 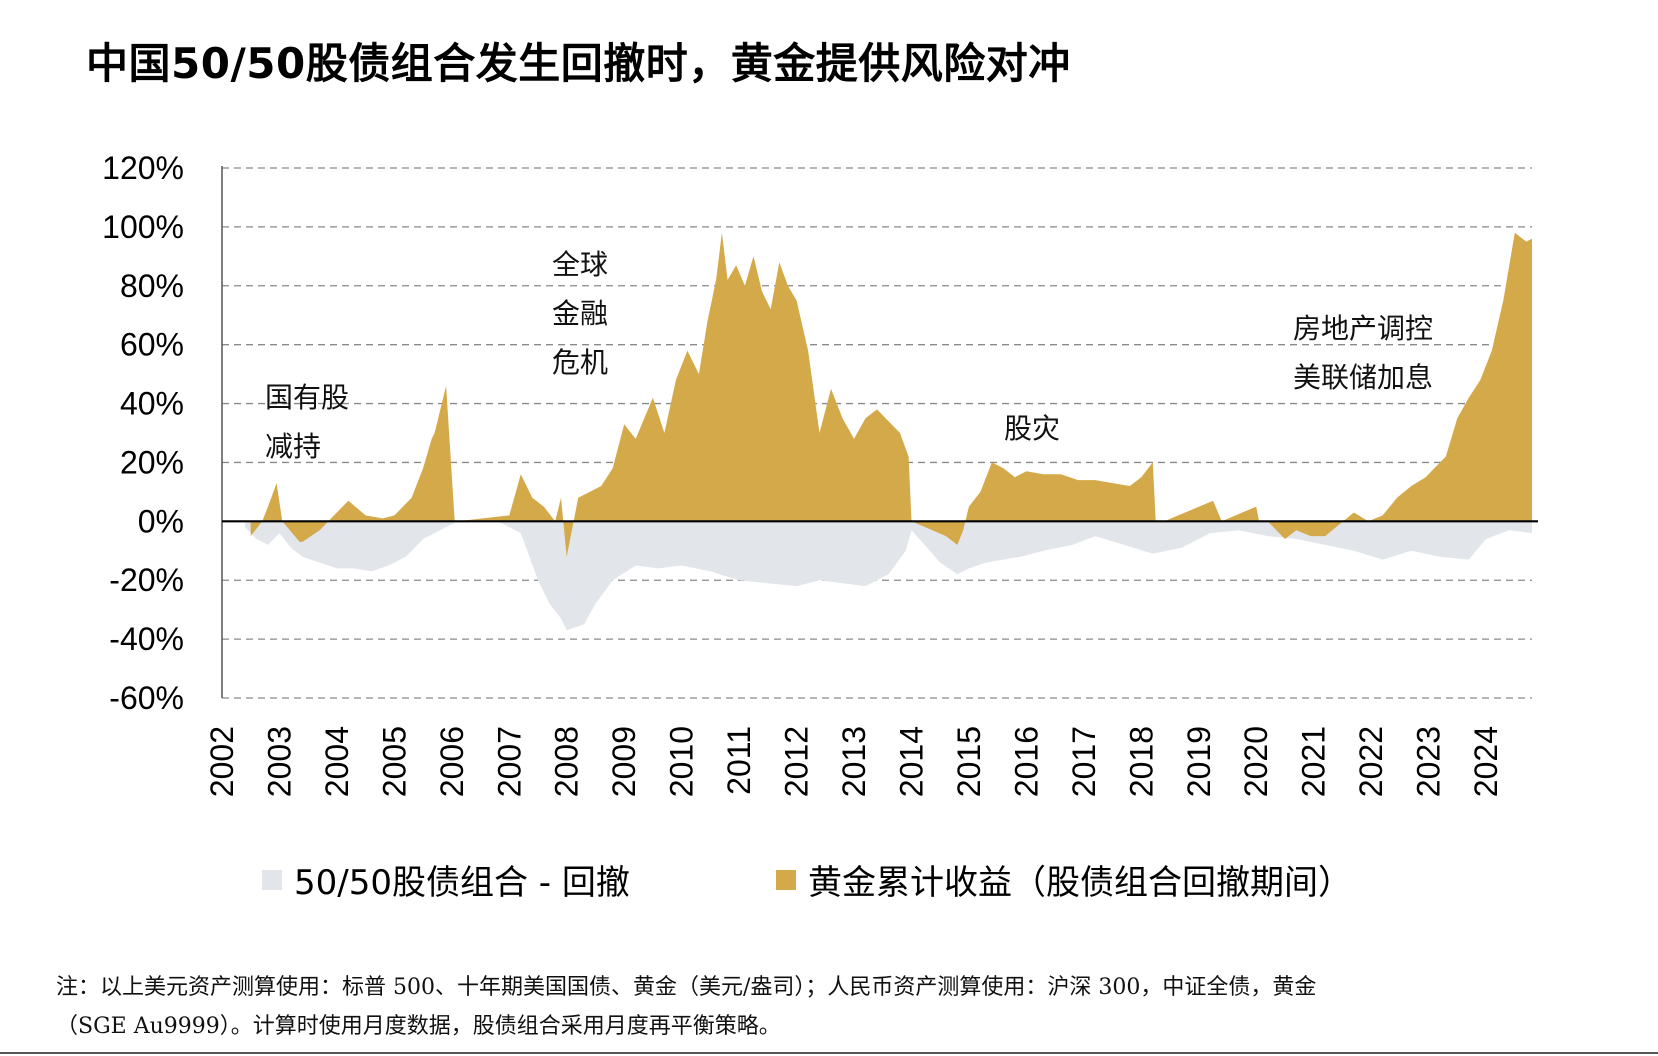 What do you see at coordinates (580, 264) in the screenshot?
I see `annotation-text: 全球` at bounding box center [580, 264].